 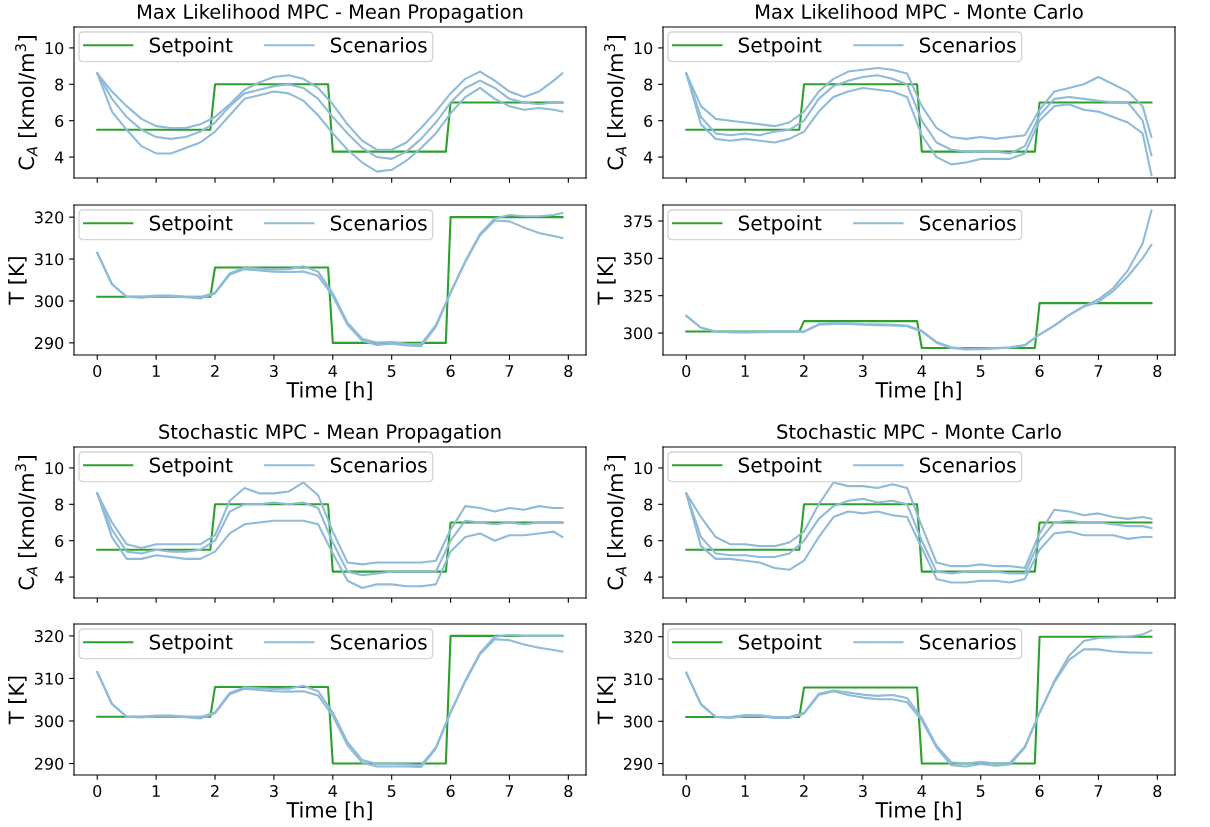 What do you see at coordinates (330, 433) in the screenshot?
I see `chart-title: Stochastic MPC - Mean Propagation` at bounding box center [330, 433].